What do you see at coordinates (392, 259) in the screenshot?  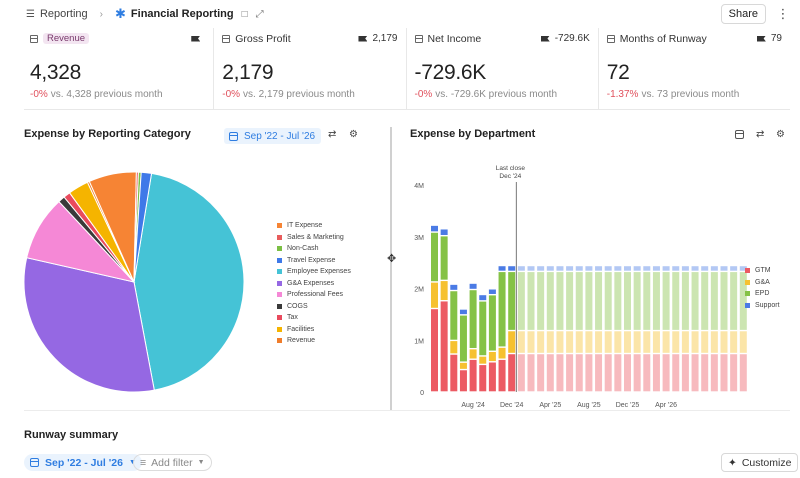 I see `resize-handle-icon: ✥` at bounding box center [392, 259].